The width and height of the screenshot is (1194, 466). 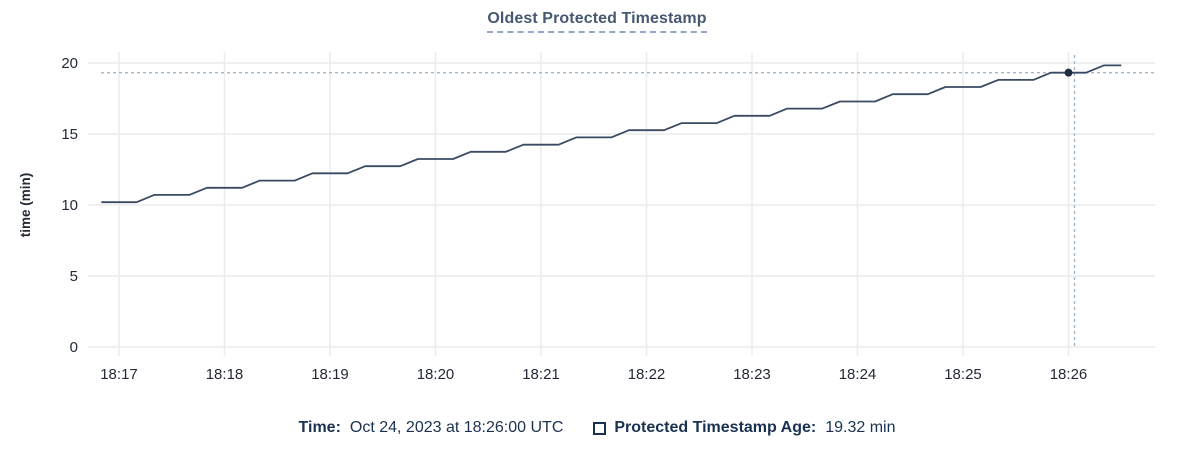 I want to click on y-tick-label: 15, so click(x=69, y=134).